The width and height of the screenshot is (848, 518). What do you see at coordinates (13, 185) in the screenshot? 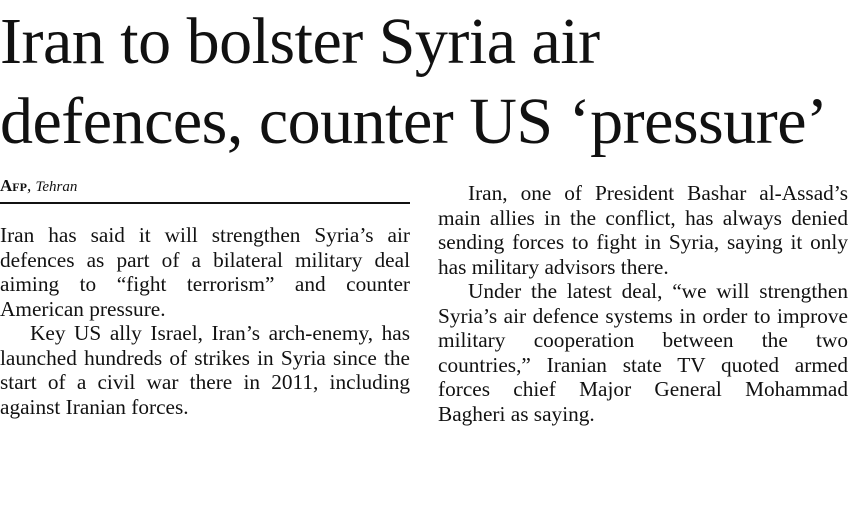
I see `byline-agency: Afp` at bounding box center [13, 185].